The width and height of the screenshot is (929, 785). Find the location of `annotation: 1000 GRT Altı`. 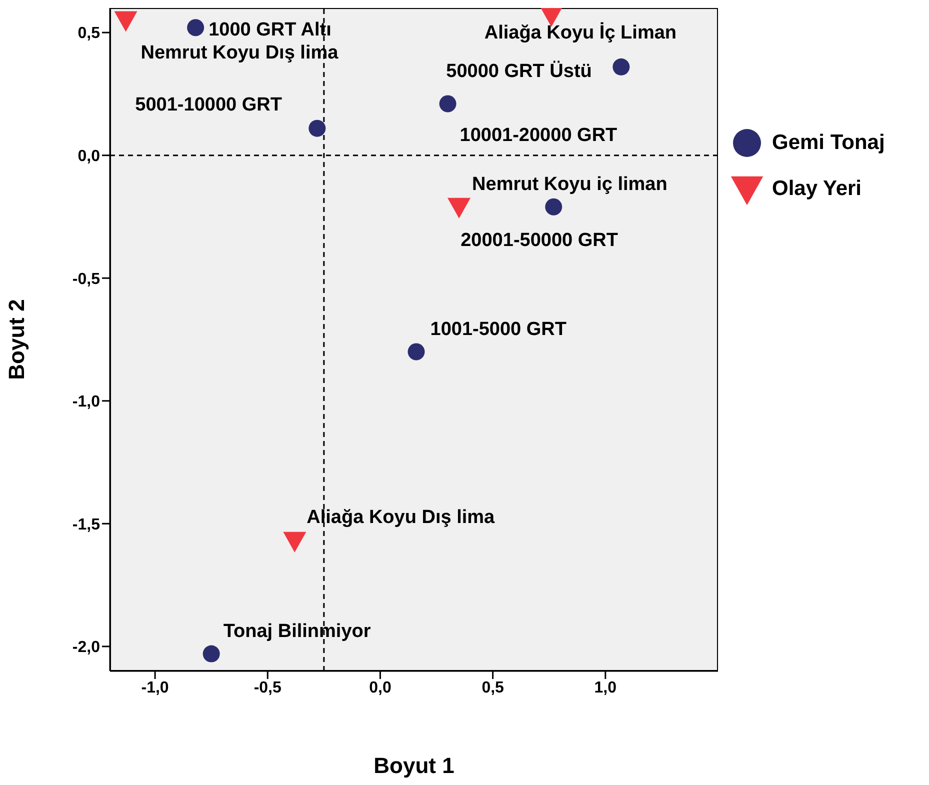

annotation: 1000 GRT Altı is located at coordinates (270, 30).